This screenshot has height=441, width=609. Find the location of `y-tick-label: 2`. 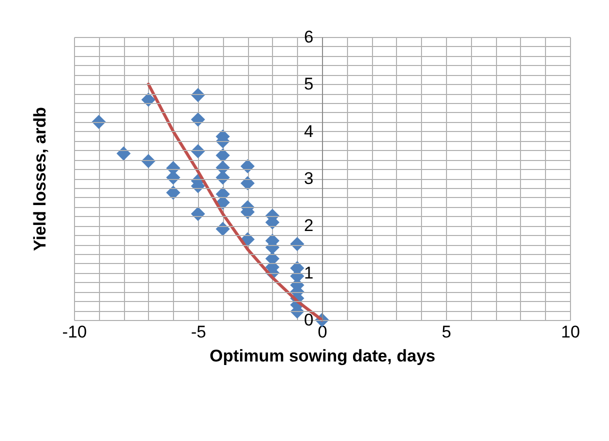

y-tick-label: 2 is located at coordinates (309, 226).